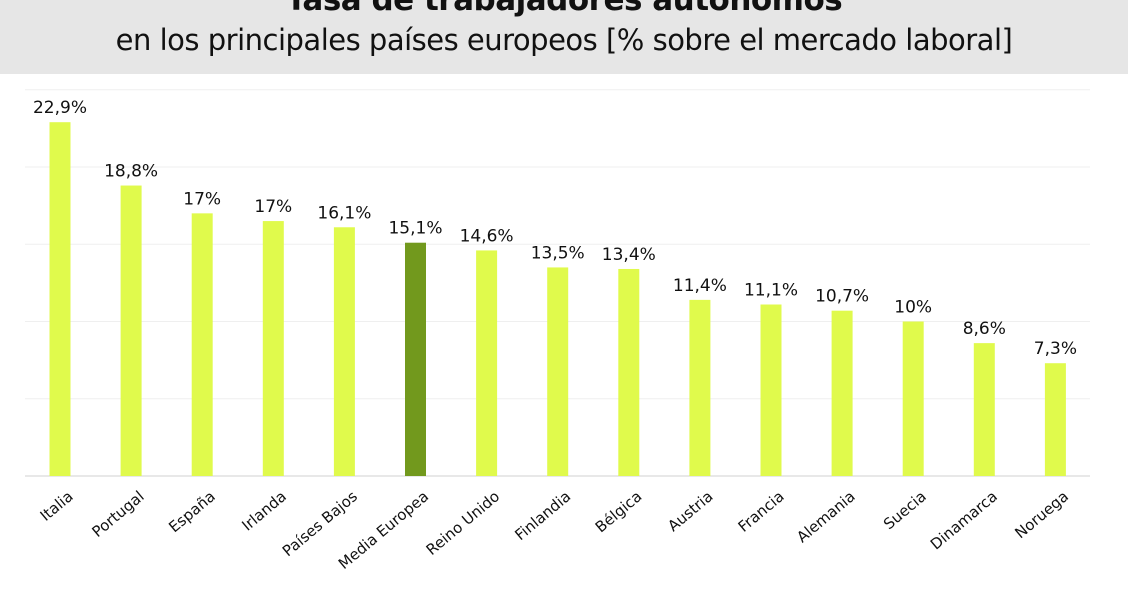 This screenshot has width=1128, height=591. Describe the element at coordinates (700, 286) in the screenshot. I see `data-label-9: 11,4%` at that location.